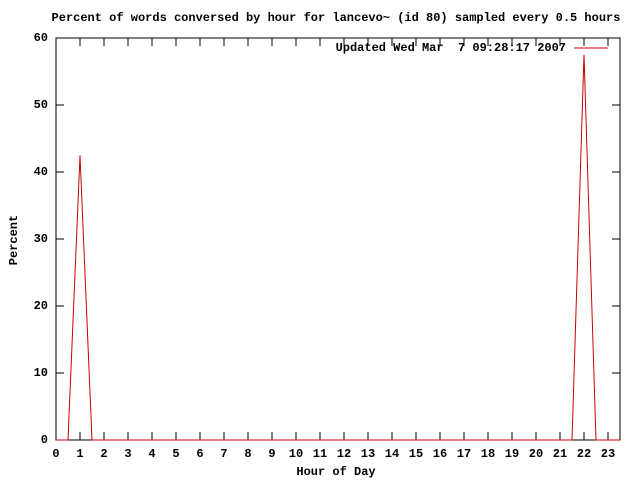  What do you see at coordinates (271, 454) in the screenshot?
I see `x-tick-label: 9` at bounding box center [271, 454].